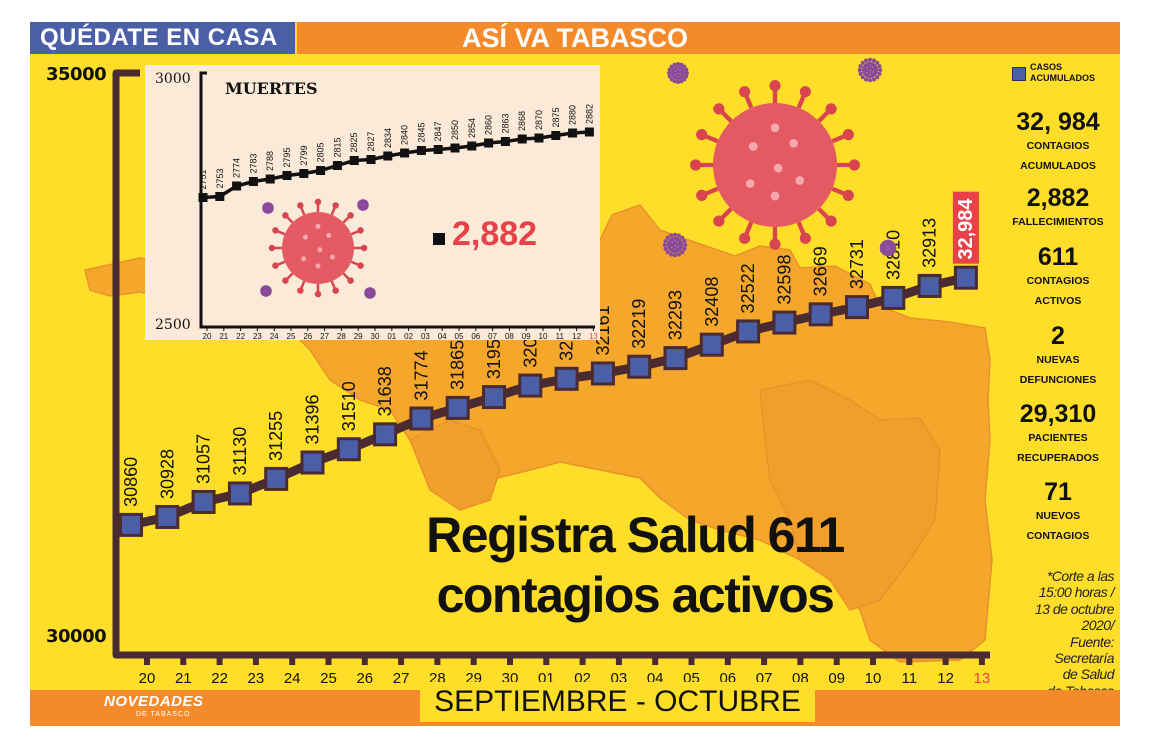 The height and width of the screenshot is (748, 1150). I want to click on inset-data-label: 2854, so click(472, 128).